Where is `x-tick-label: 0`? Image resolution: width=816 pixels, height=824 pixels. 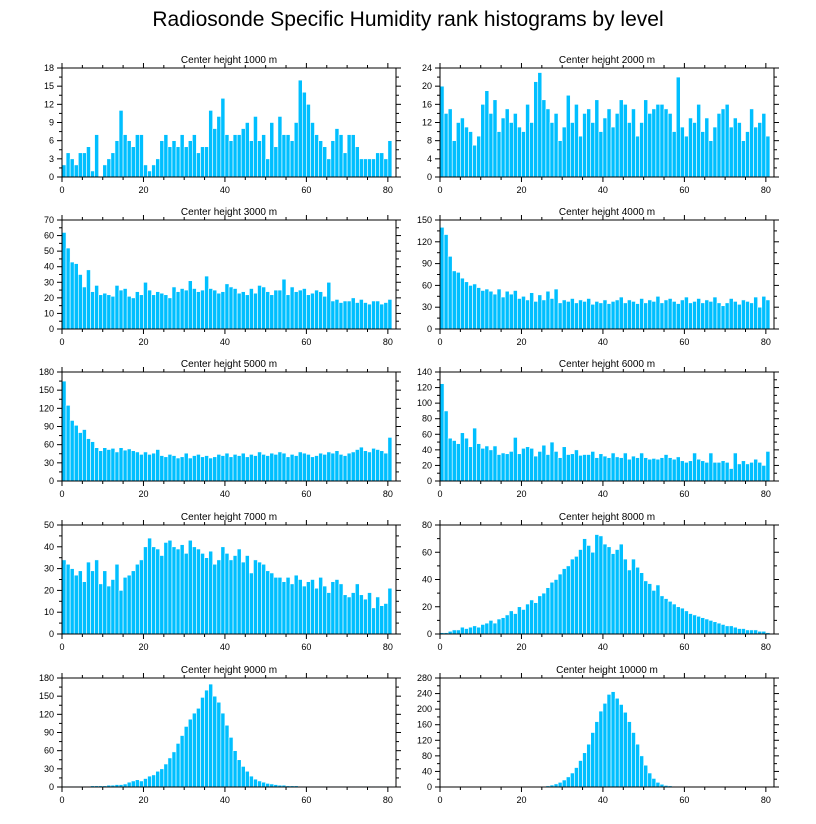 x-tick-label: 0 is located at coordinates (439, 190).